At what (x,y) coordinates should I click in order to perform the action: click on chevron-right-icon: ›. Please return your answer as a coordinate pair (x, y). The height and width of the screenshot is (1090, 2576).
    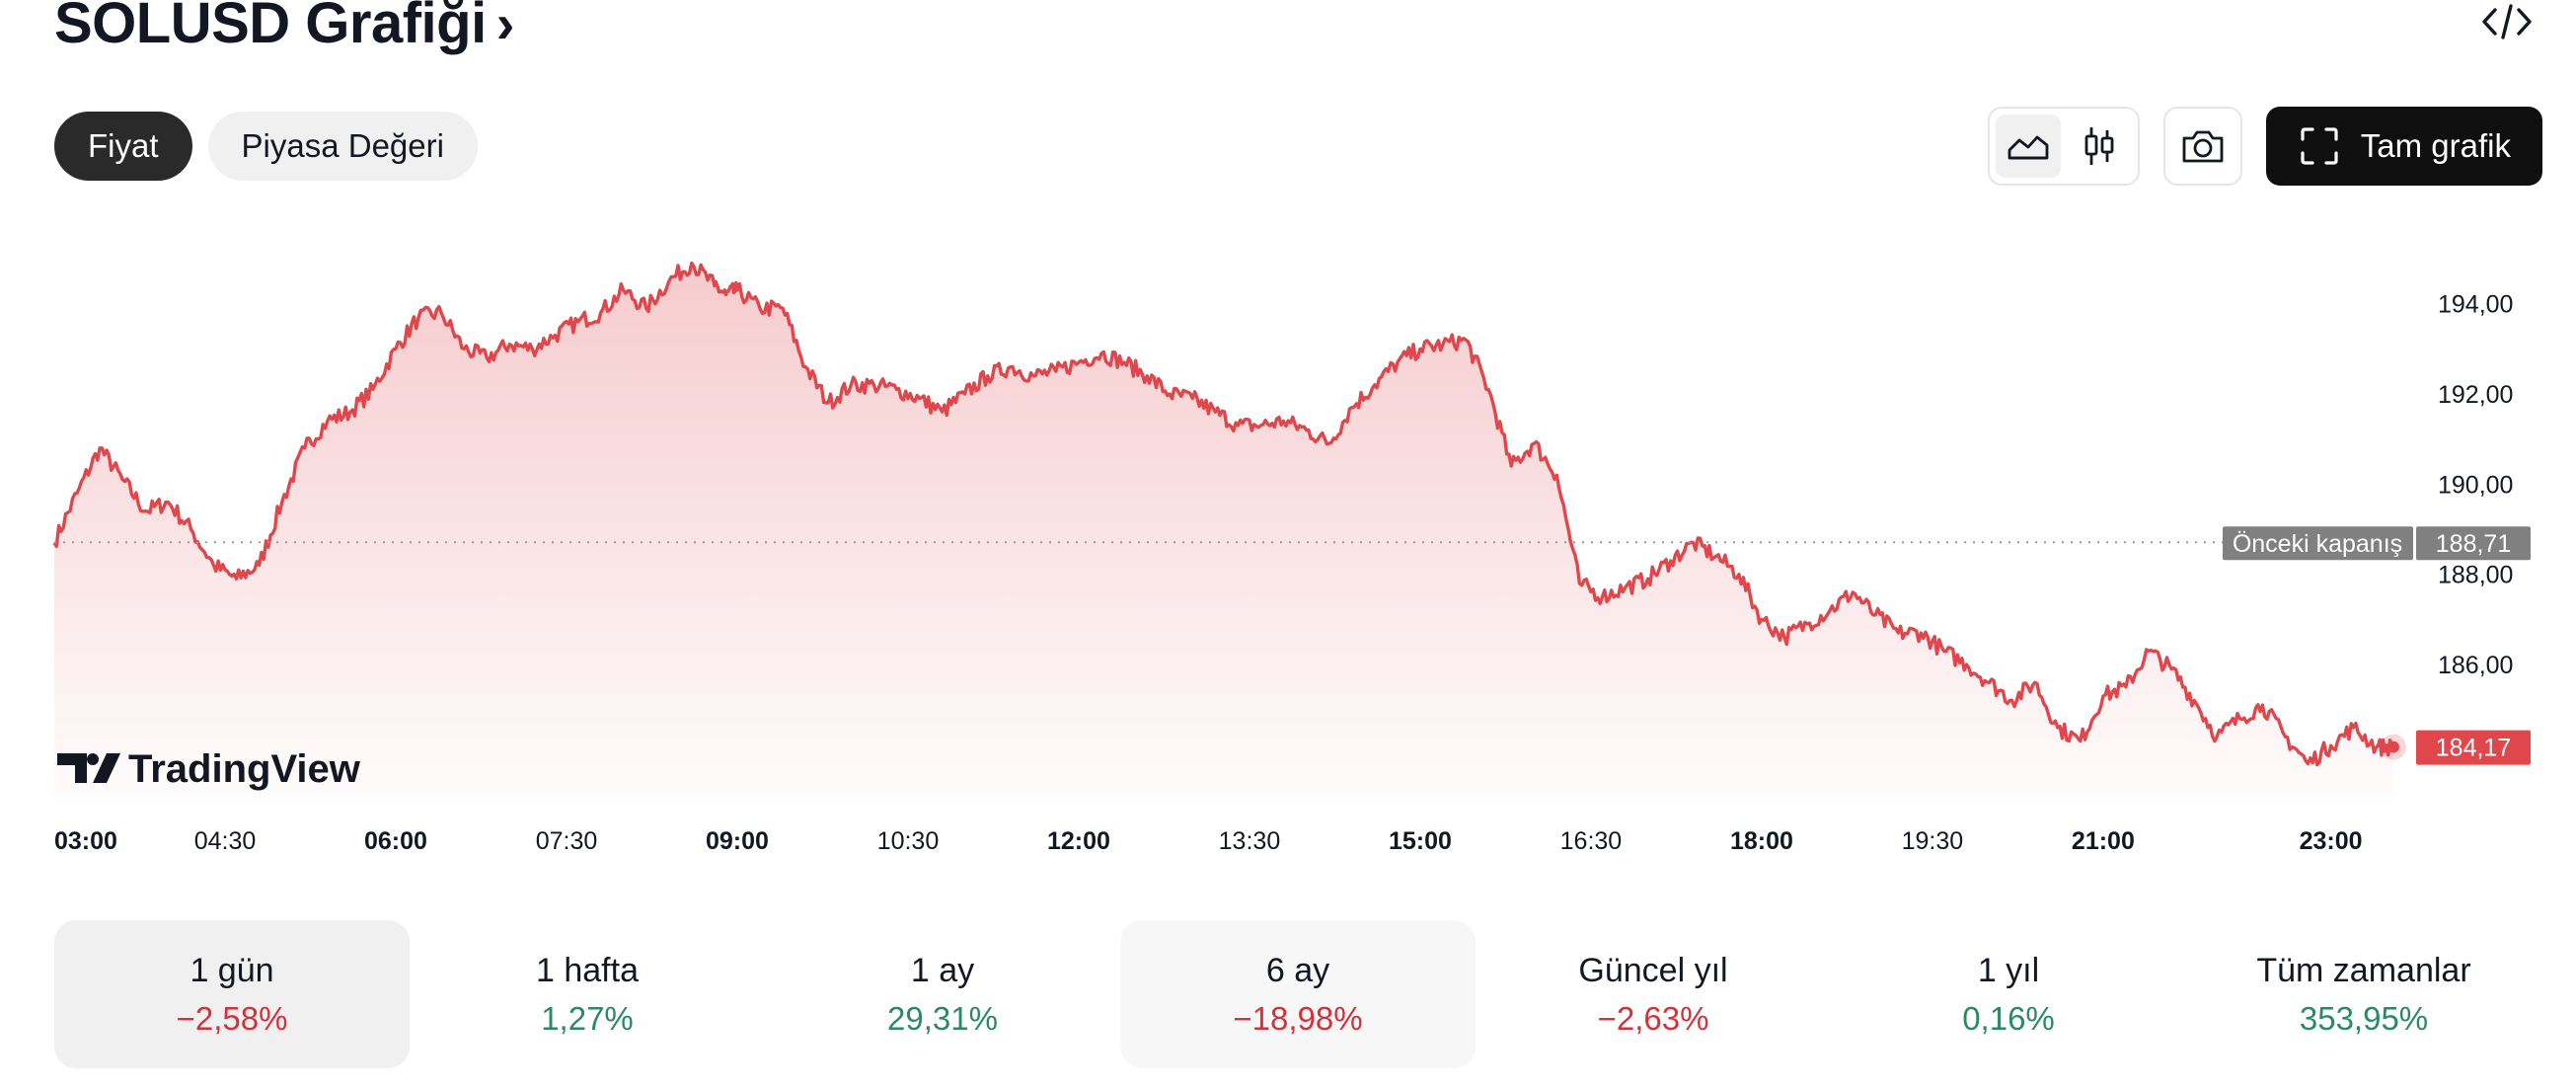
    Looking at the image, I should click on (505, 27).